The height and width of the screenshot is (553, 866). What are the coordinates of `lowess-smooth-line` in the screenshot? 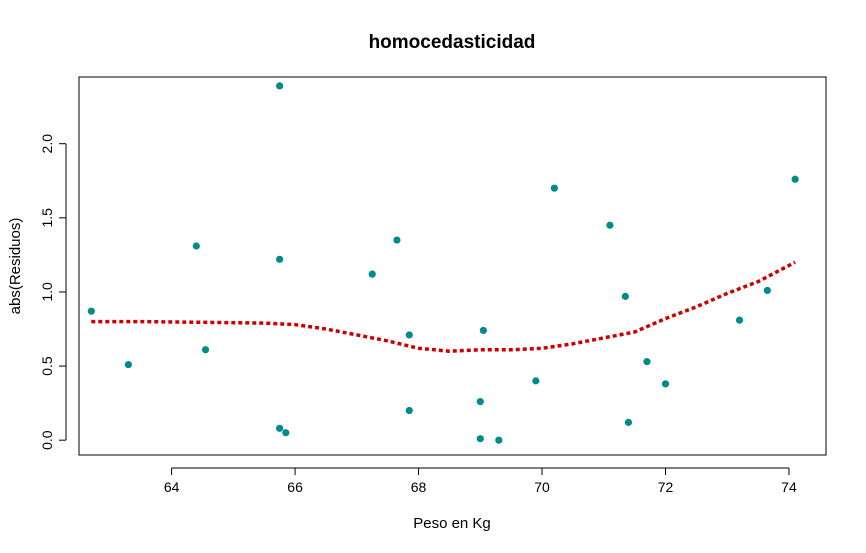 It's located at (443, 306).